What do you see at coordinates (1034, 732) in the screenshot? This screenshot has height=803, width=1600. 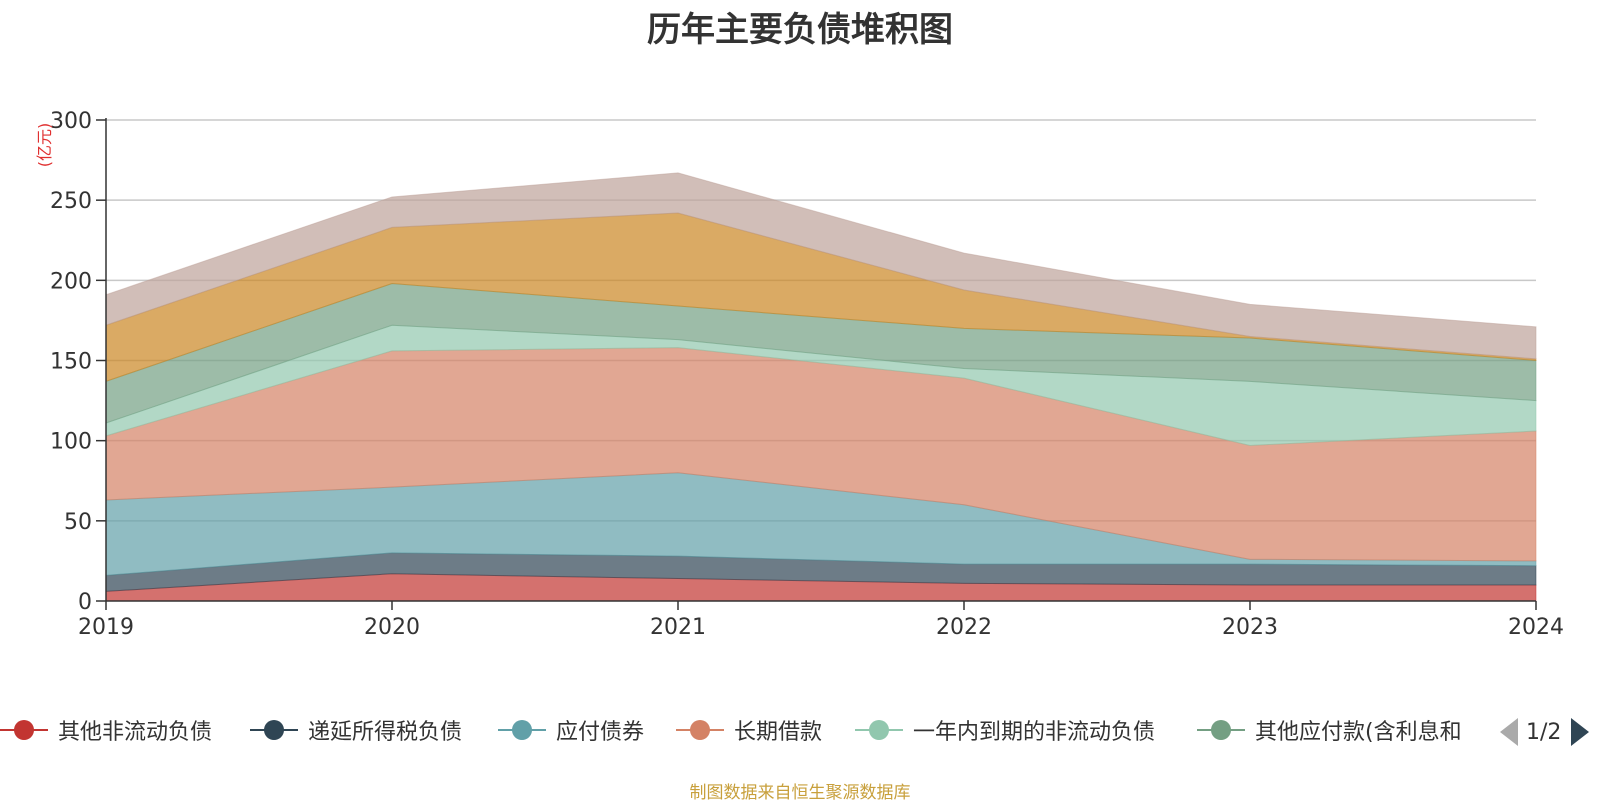 I see `legend-label: 一年内到期的非流动负债` at bounding box center [1034, 732].